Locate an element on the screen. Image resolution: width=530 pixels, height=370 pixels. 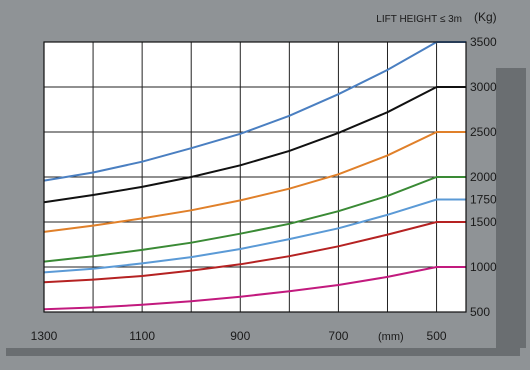
x-tick-label: 1100 is located at coordinates (142, 336).